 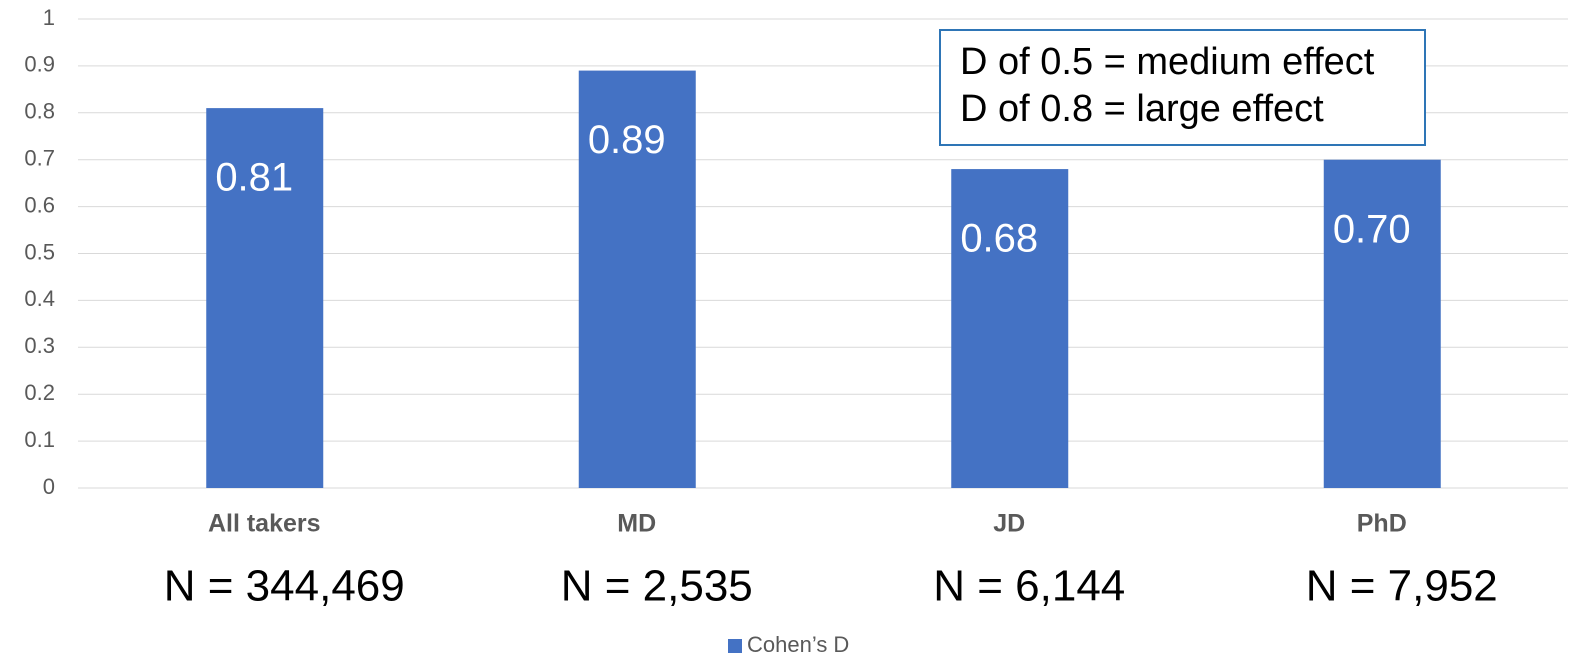 What do you see at coordinates (1167, 62) in the screenshot?
I see `annotation: D of 0.5 = medium effect` at bounding box center [1167, 62].